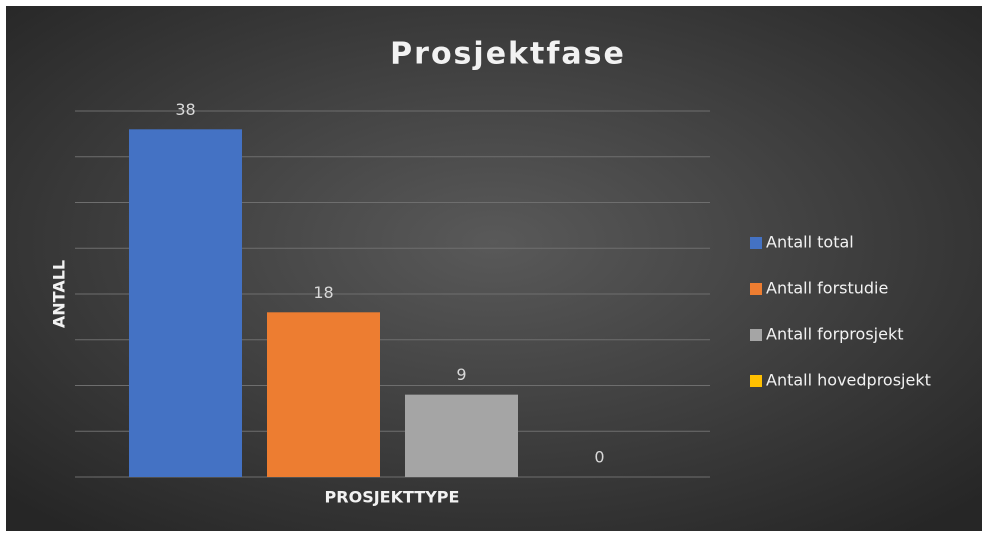 This screenshot has width=988, height=537. What do you see at coordinates (461, 374) in the screenshot?
I see `data-label: 9` at bounding box center [461, 374].